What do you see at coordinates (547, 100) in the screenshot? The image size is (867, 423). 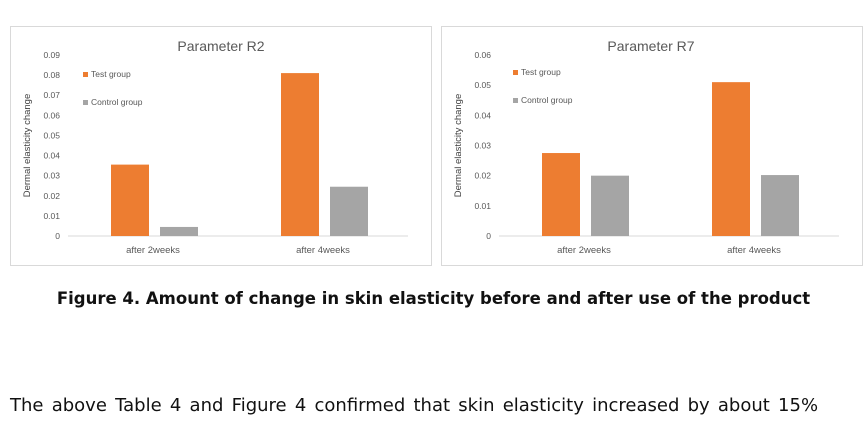 I see `r7-legend-label-2: Control group` at bounding box center [547, 100].